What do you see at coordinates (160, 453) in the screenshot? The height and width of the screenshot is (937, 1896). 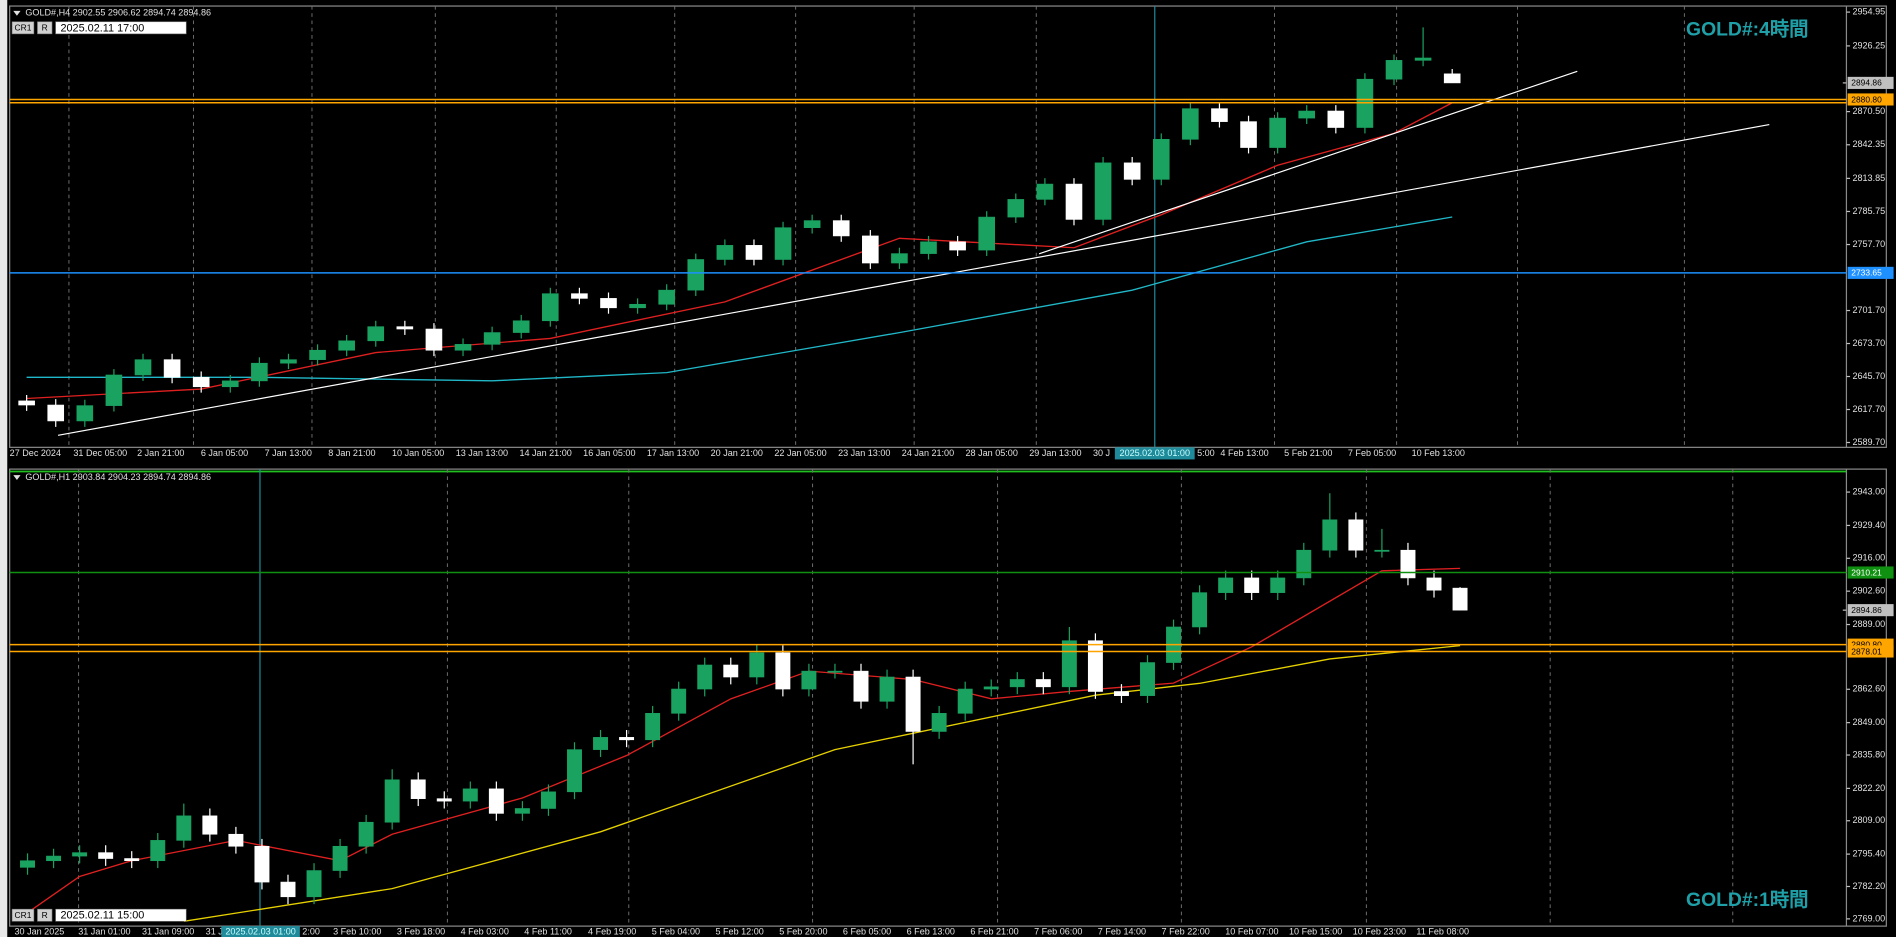 I see `x-tick-label: 2 Jan 21:00` at bounding box center [160, 453].